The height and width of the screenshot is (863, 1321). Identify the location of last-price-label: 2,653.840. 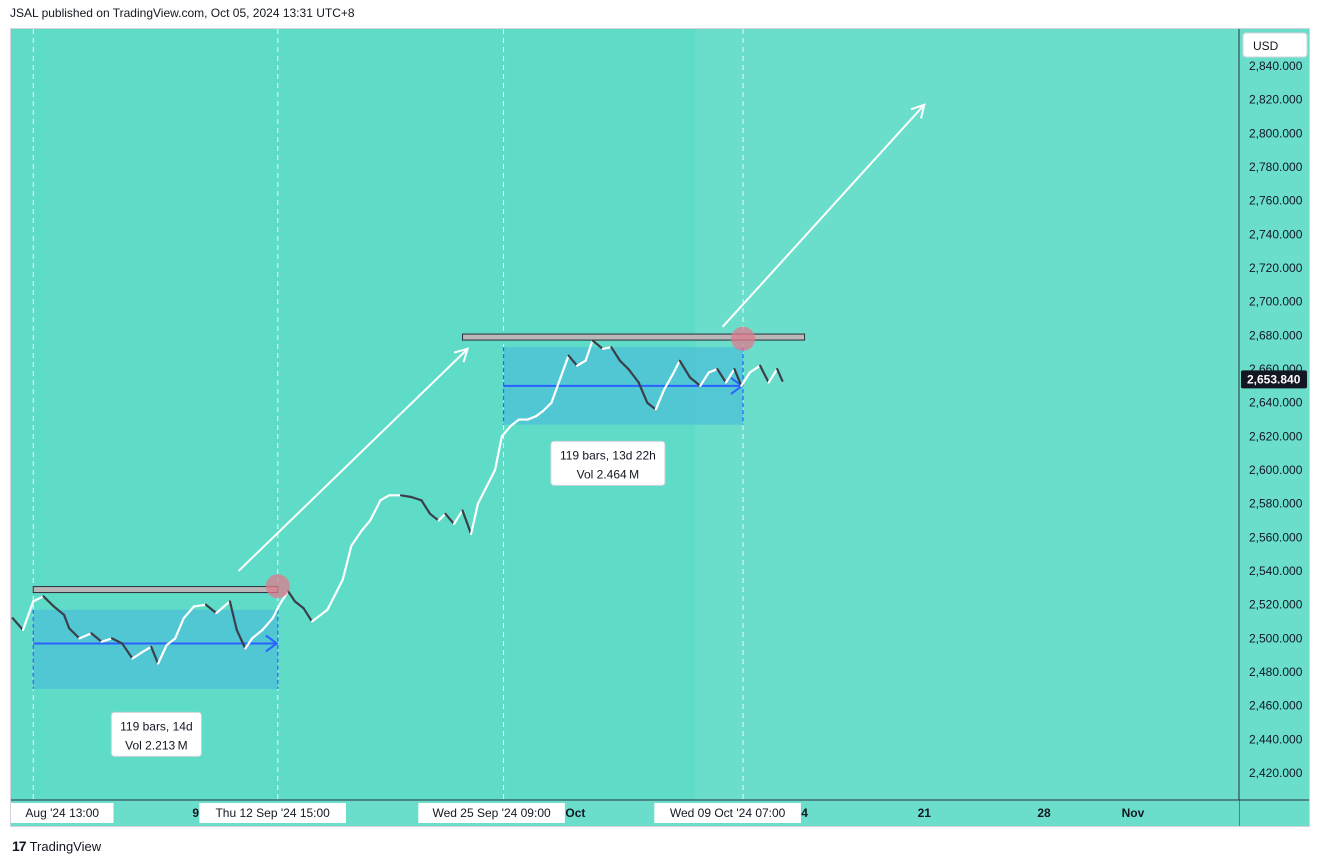
(1274, 379).